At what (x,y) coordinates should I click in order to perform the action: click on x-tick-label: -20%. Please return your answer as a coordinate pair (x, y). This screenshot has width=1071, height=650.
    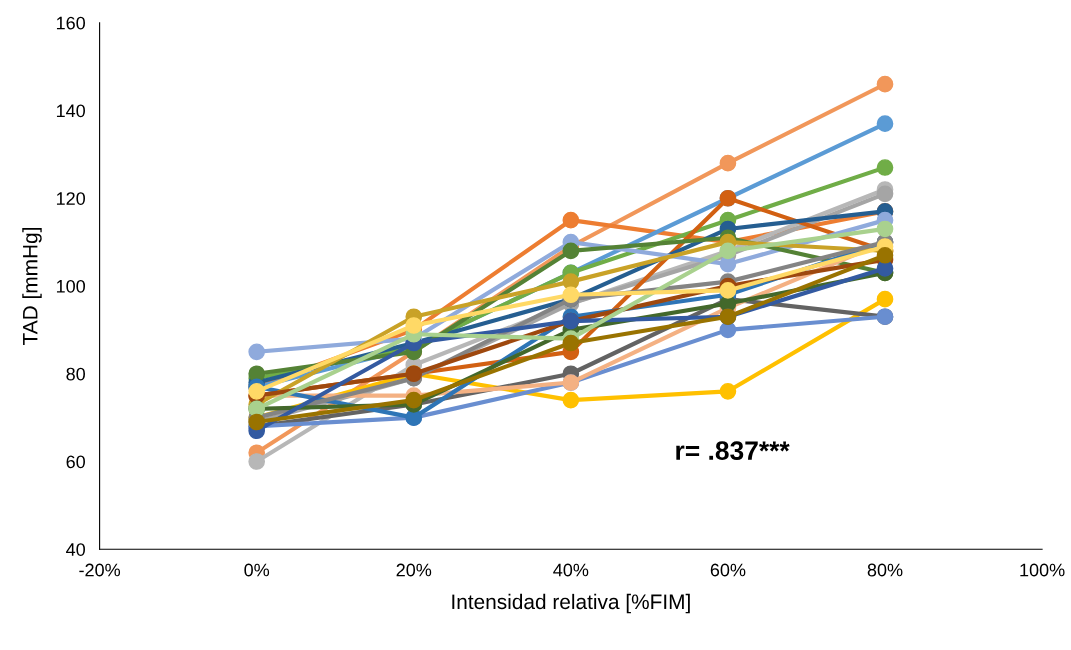
    Looking at the image, I should click on (100, 570).